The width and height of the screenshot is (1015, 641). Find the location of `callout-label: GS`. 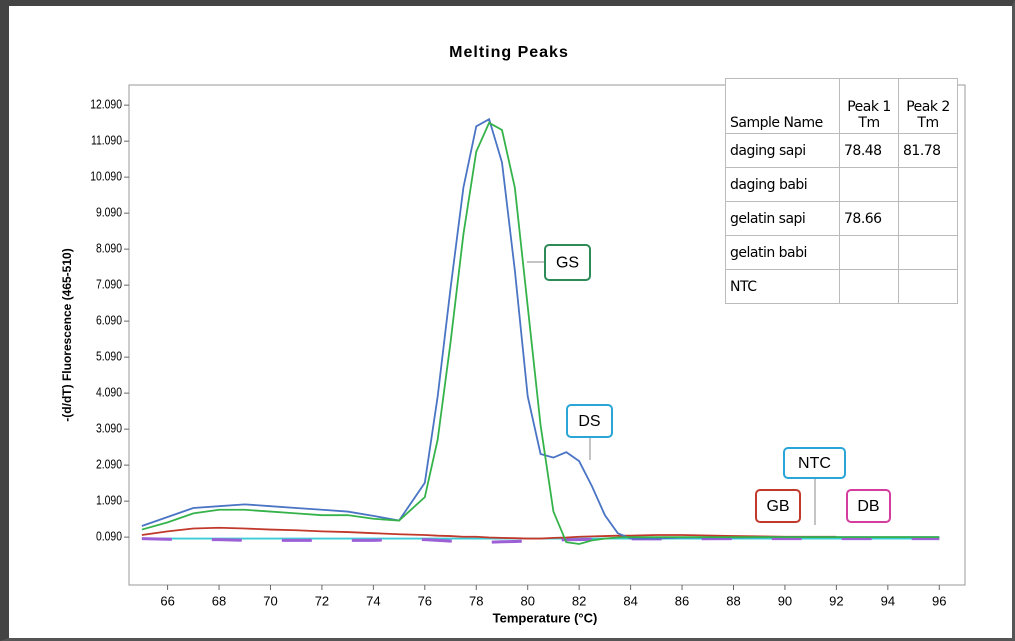

callout-label: GS is located at coordinates (567, 263).